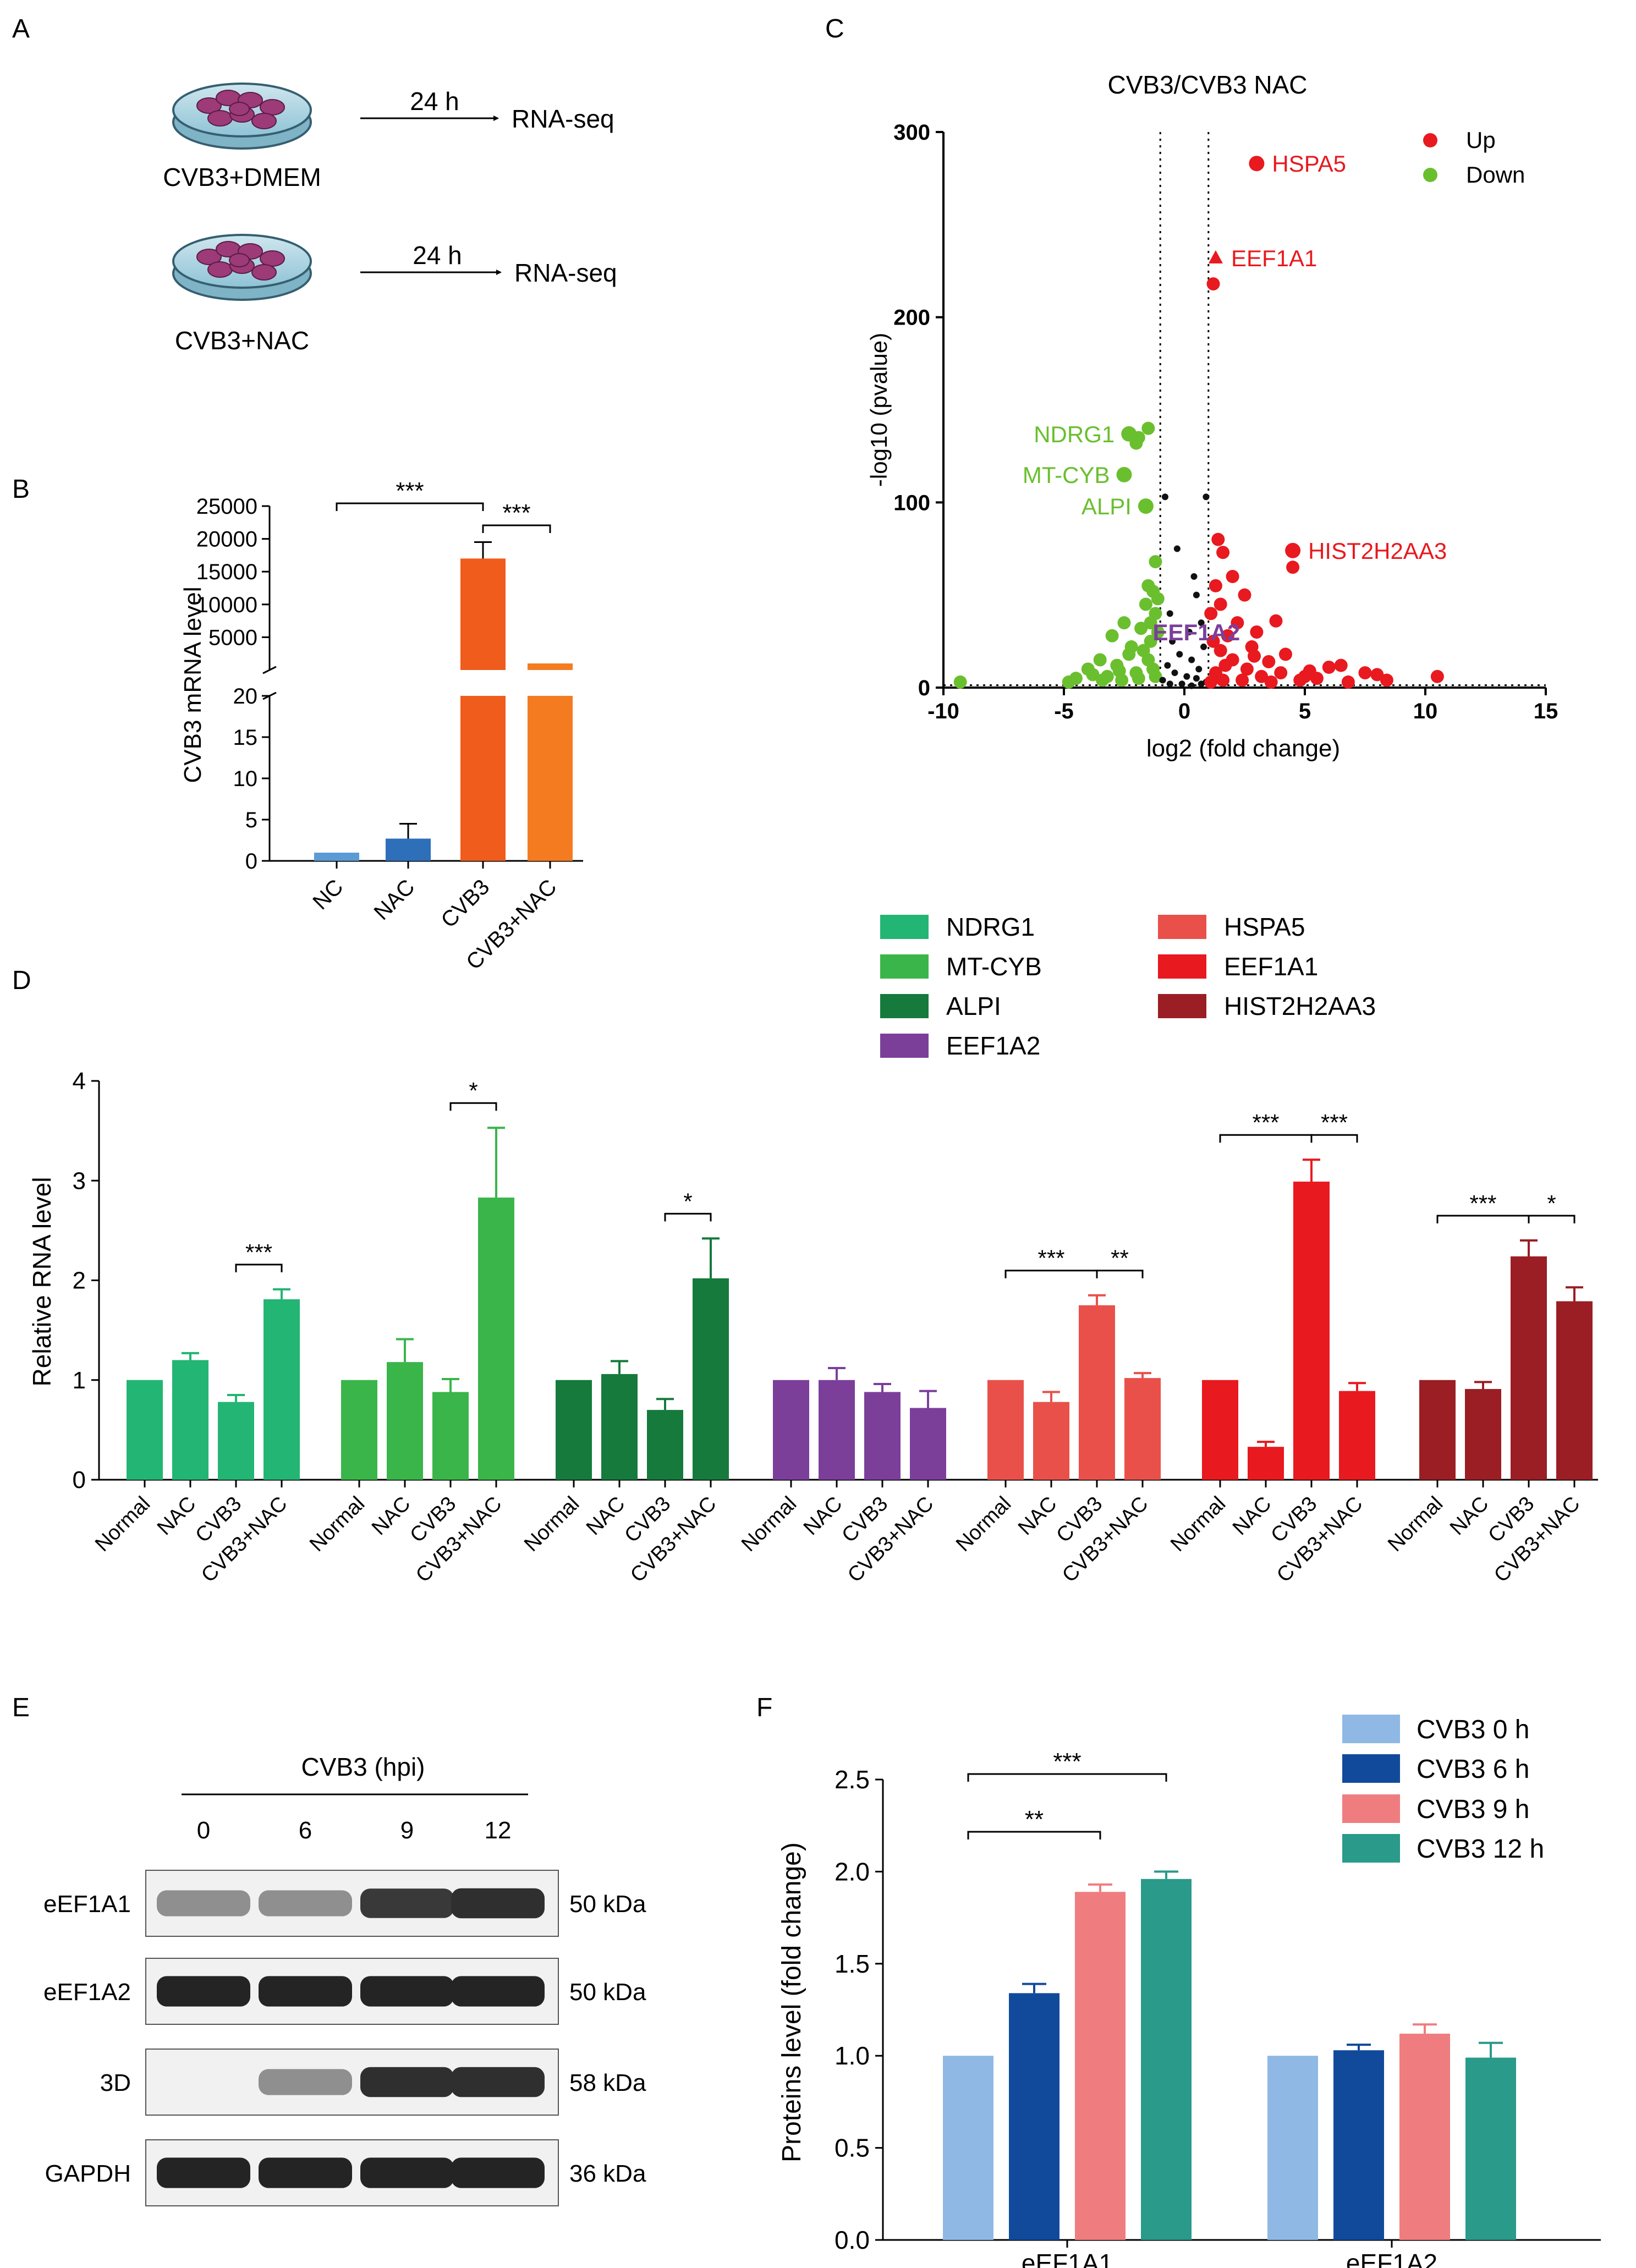 The height and width of the screenshot is (2268, 1636). Describe the element at coordinates (483, 778) in the screenshot. I see `bar-CVB3-lower` at that location.